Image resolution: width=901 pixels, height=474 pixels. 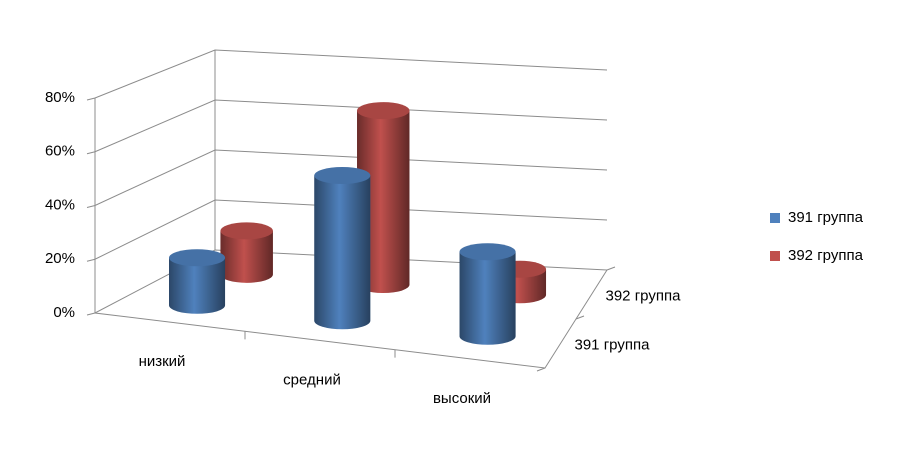 What do you see at coordinates (60, 204) in the screenshot?
I see `y-tick-label: 40%` at bounding box center [60, 204].